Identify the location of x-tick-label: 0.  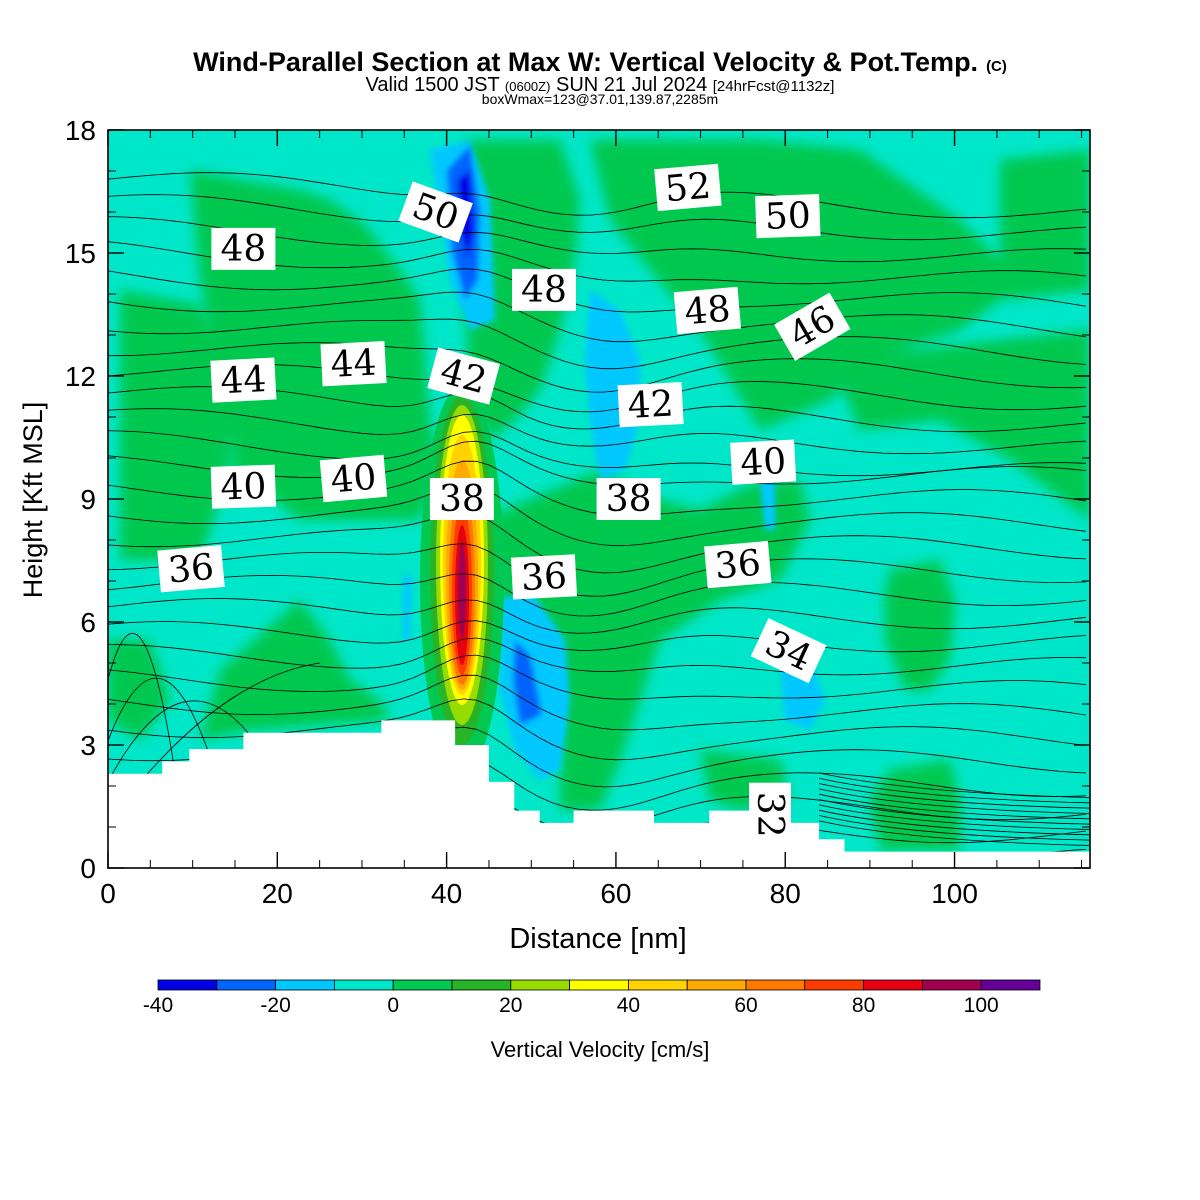
(108, 893).